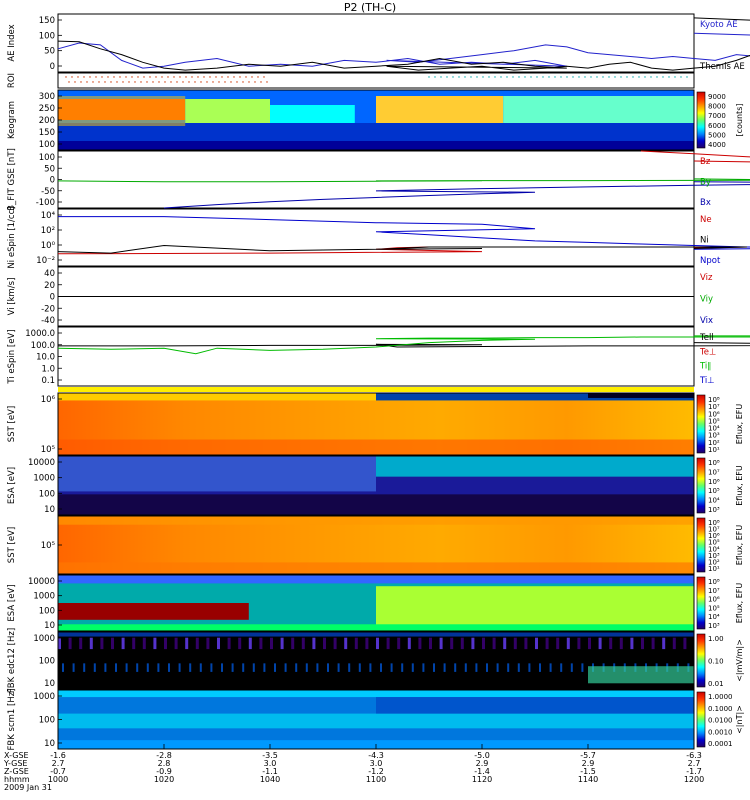 The width and height of the screenshot is (750, 800). I want to click on temperature-legend-1: Te⊥, so click(707, 352).